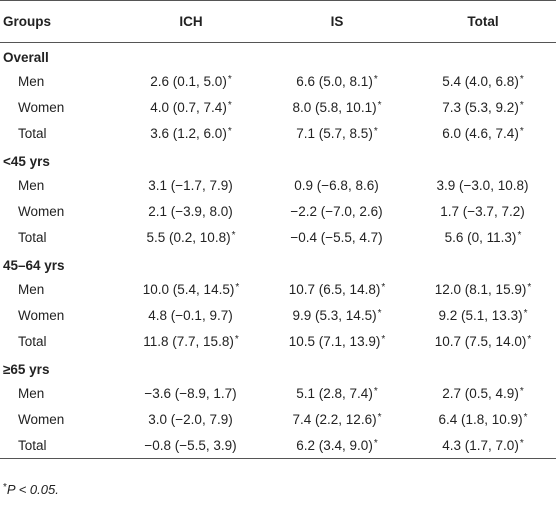 The height and width of the screenshot is (508, 556). I want to click on cell-ich: 5.5 (0.2, 10.8)*, so click(191, 238).